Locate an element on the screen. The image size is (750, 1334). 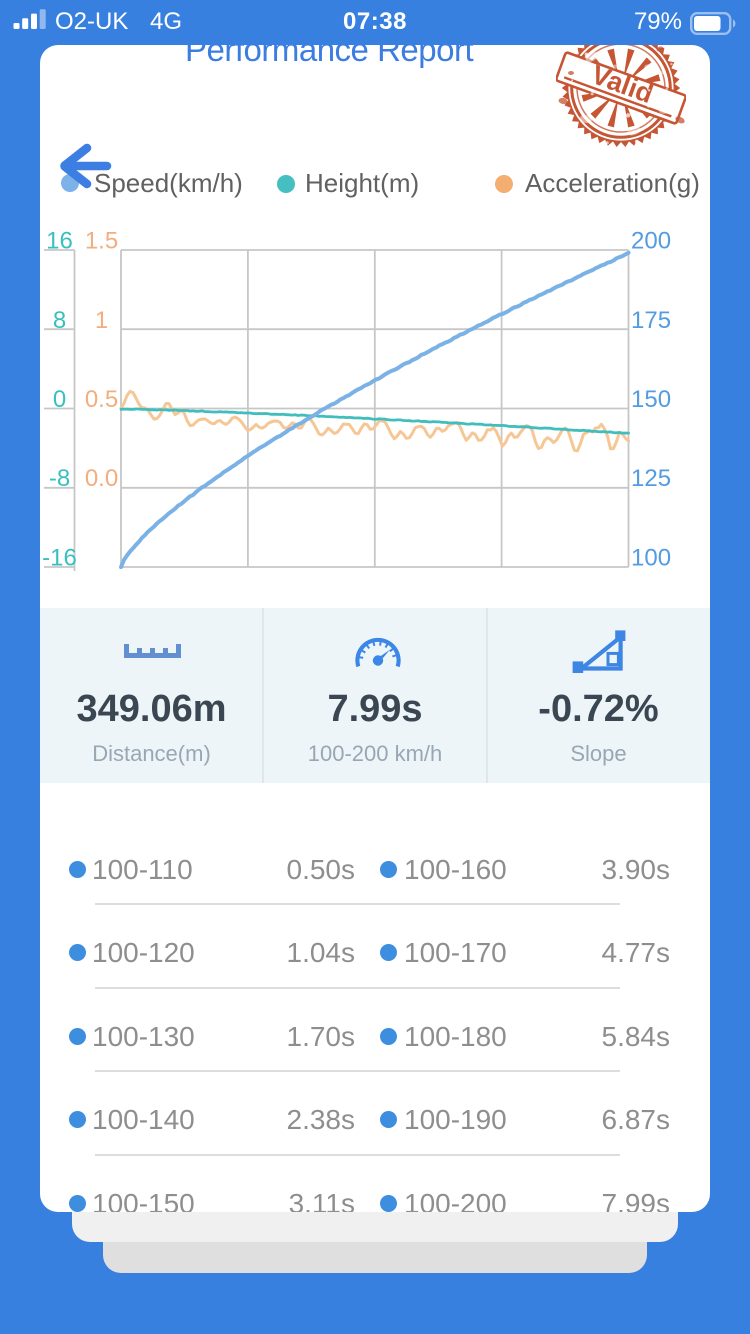
svg-text: 0 is located at coordinates (59, 399).